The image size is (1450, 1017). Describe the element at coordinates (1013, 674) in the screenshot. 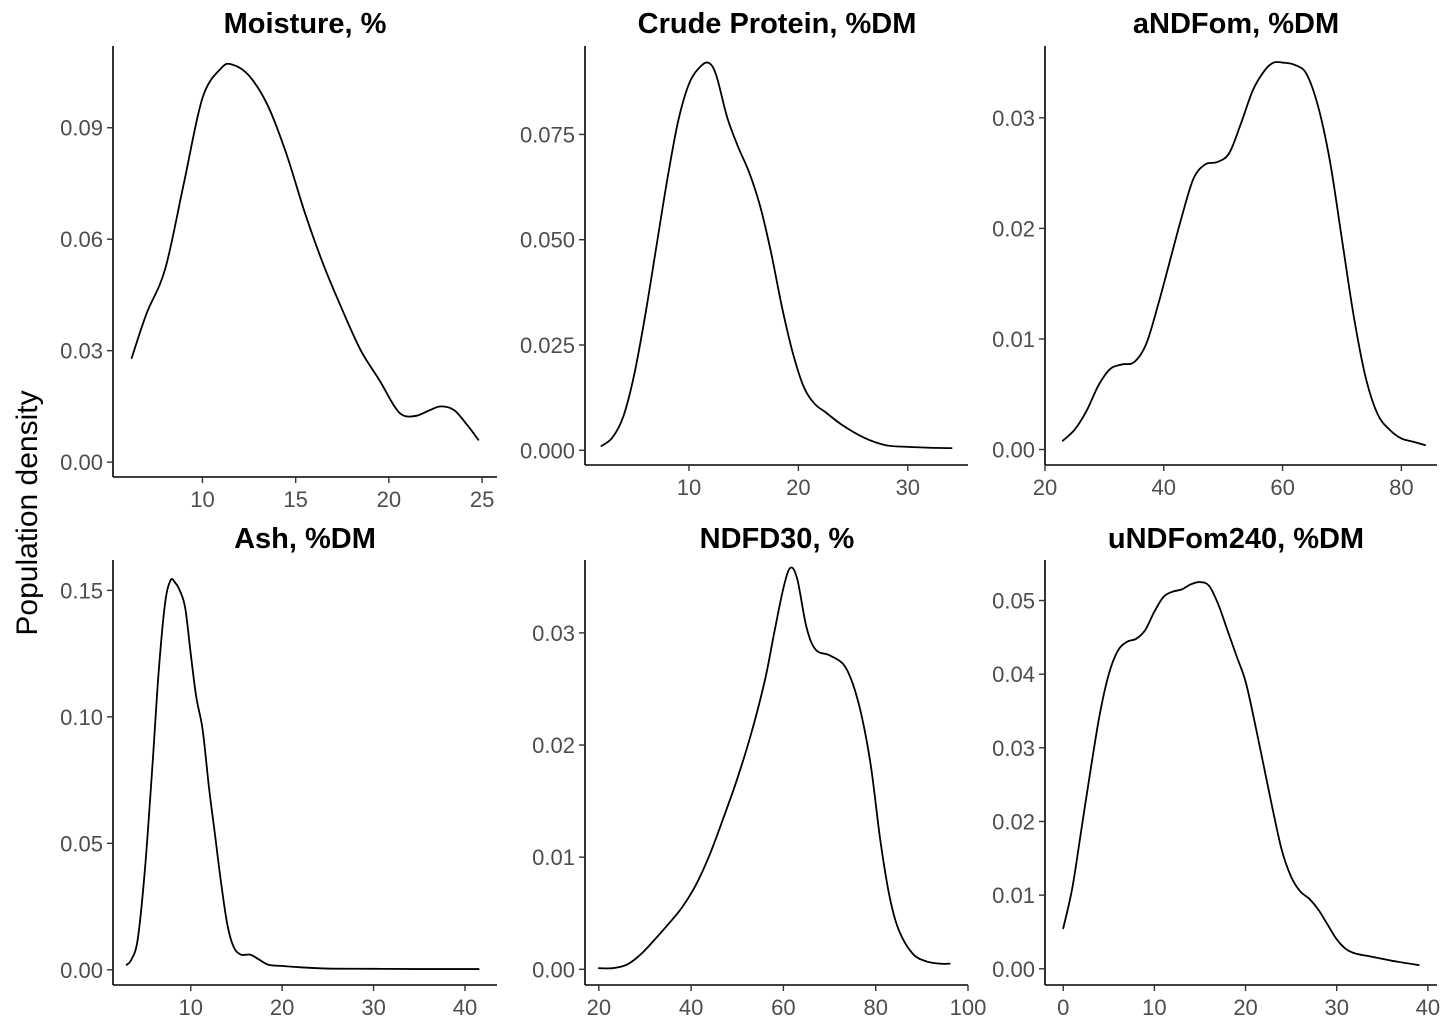

I see `y-tick-label: 0.04` at that location.